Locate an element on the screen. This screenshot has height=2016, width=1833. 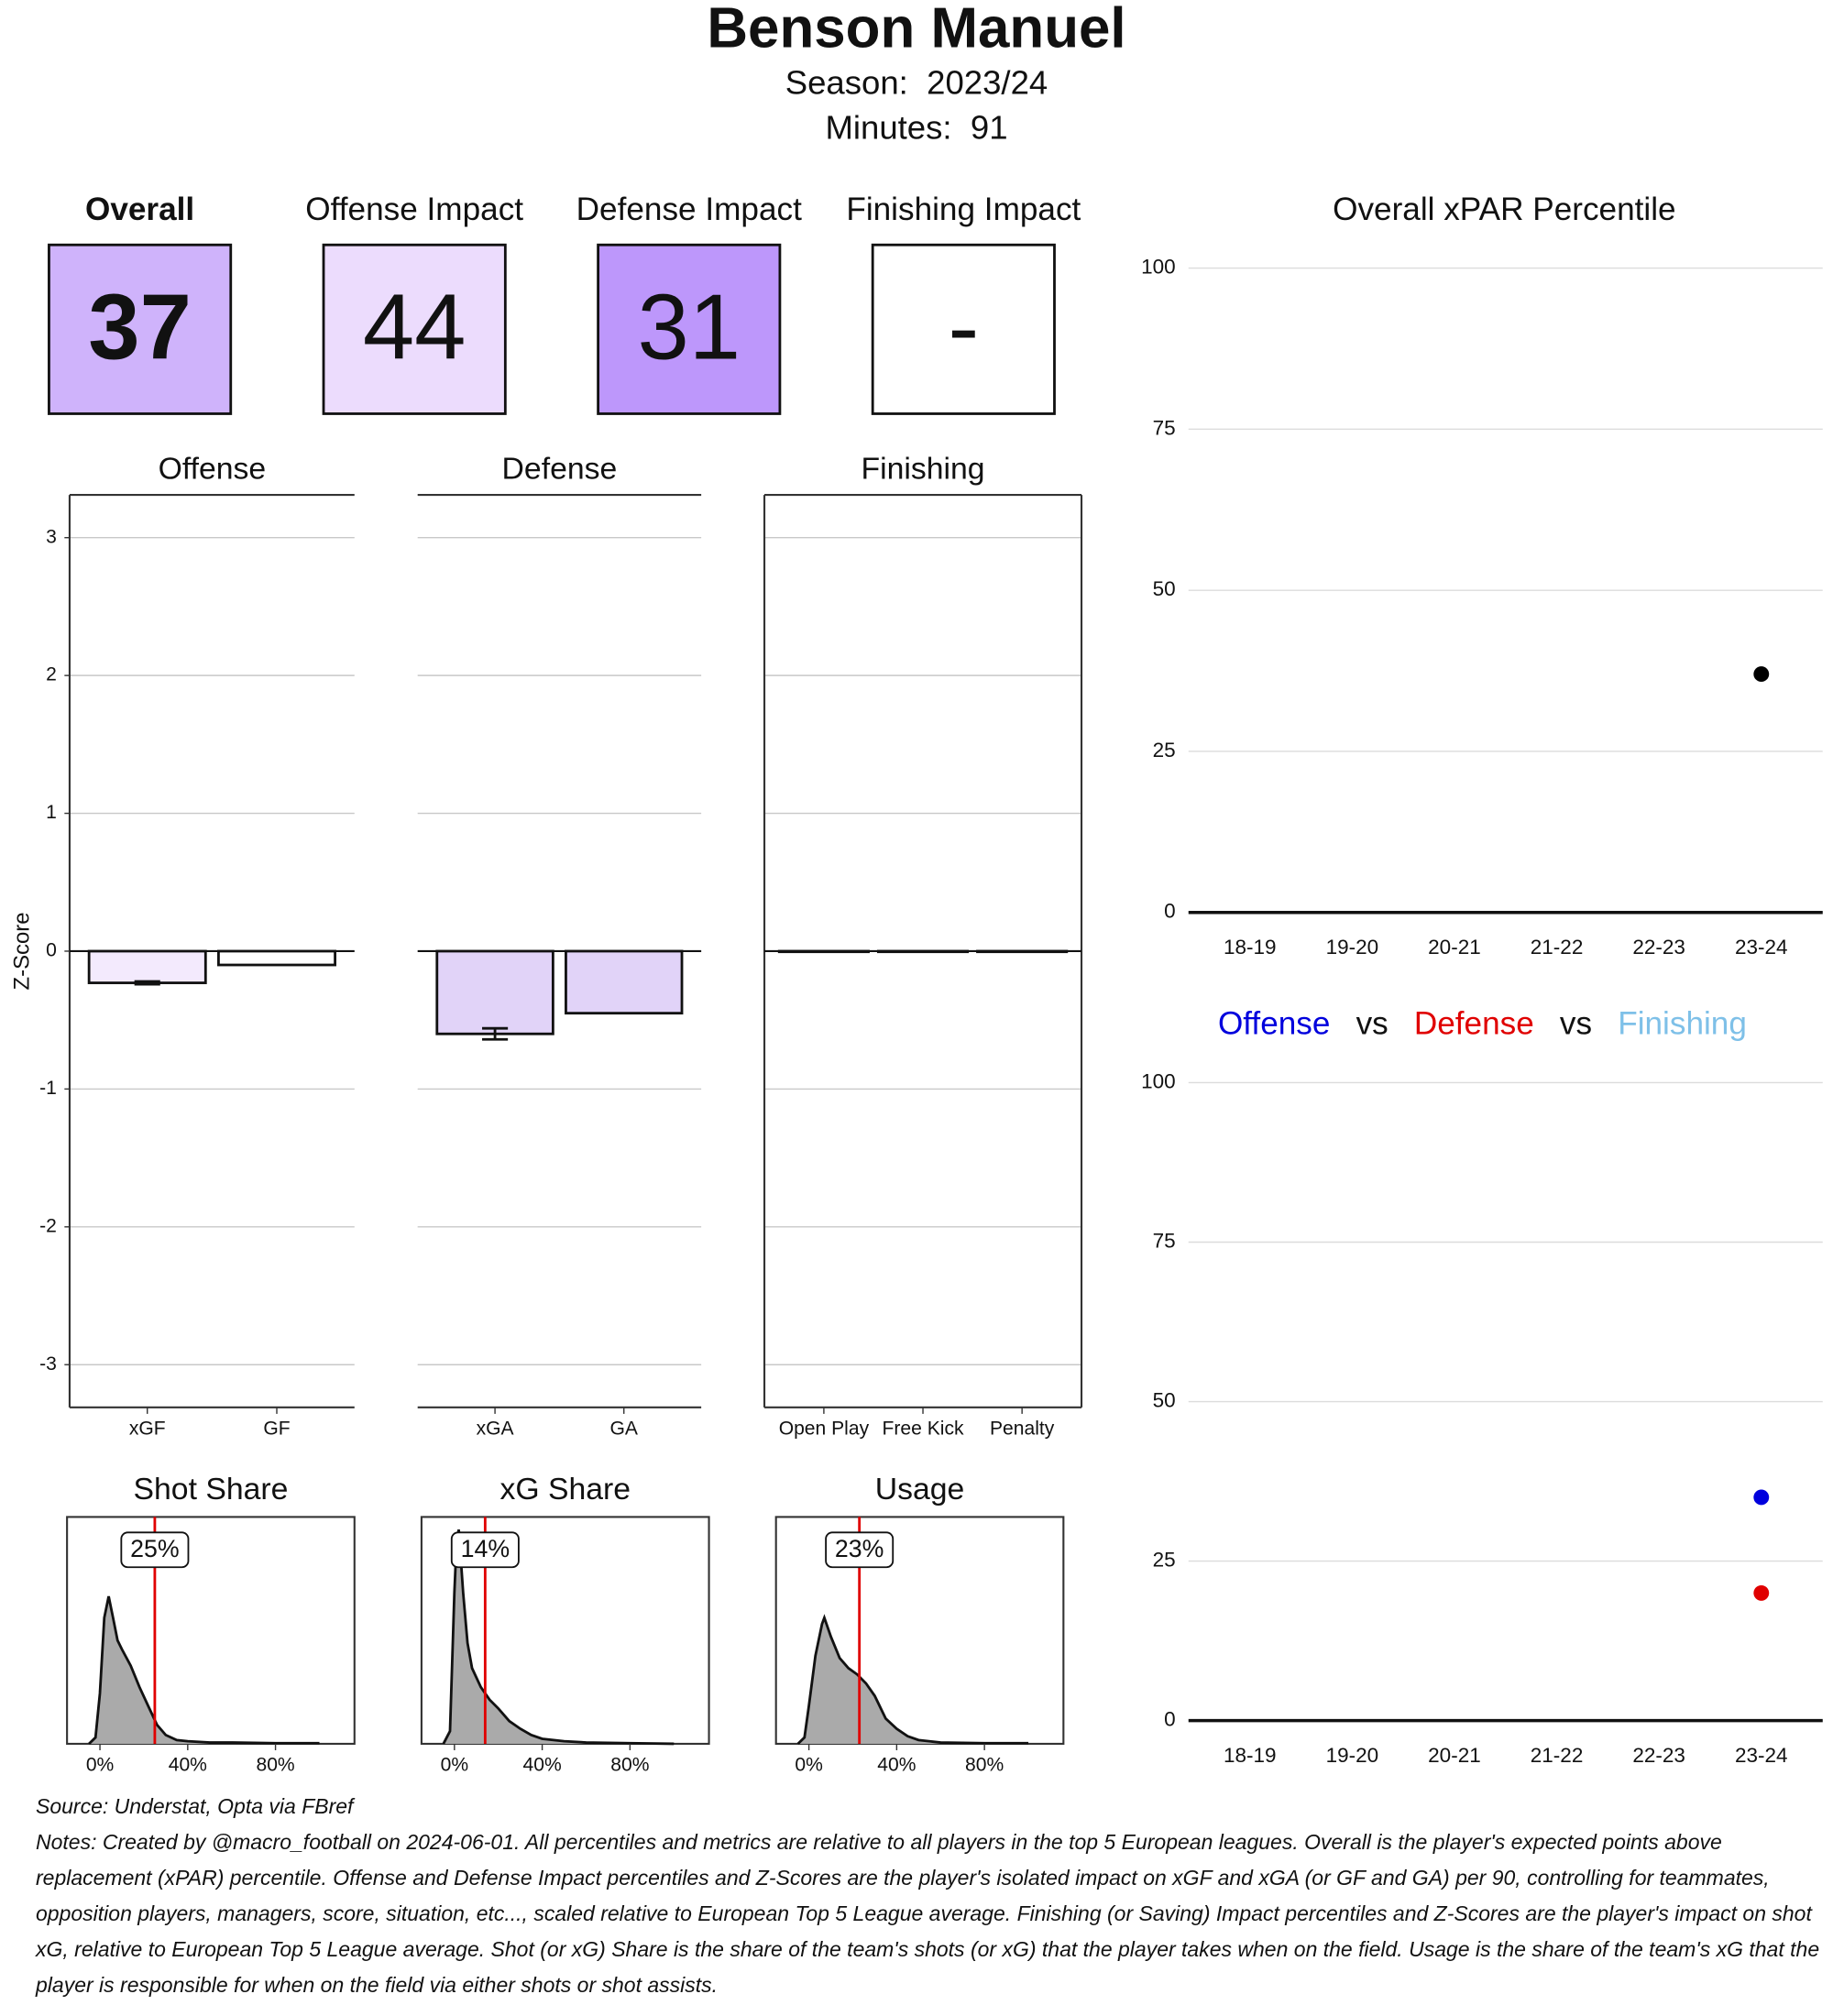
y-tick-label: -2 is located at coordinates (48, 1225).